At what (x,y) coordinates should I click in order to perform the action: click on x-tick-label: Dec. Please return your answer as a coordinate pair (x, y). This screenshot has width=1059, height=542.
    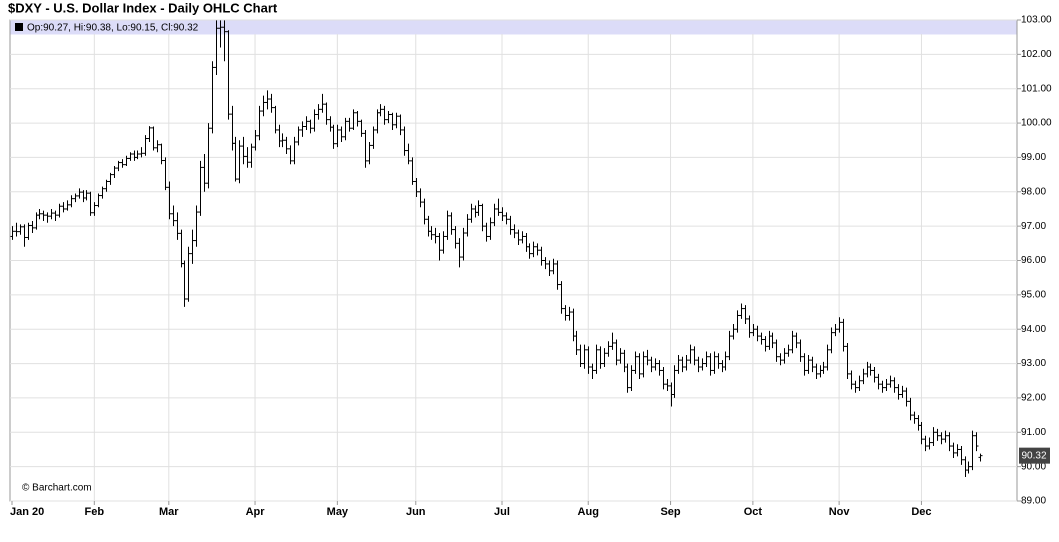
    Looking at the image, I should click on (921, 512).